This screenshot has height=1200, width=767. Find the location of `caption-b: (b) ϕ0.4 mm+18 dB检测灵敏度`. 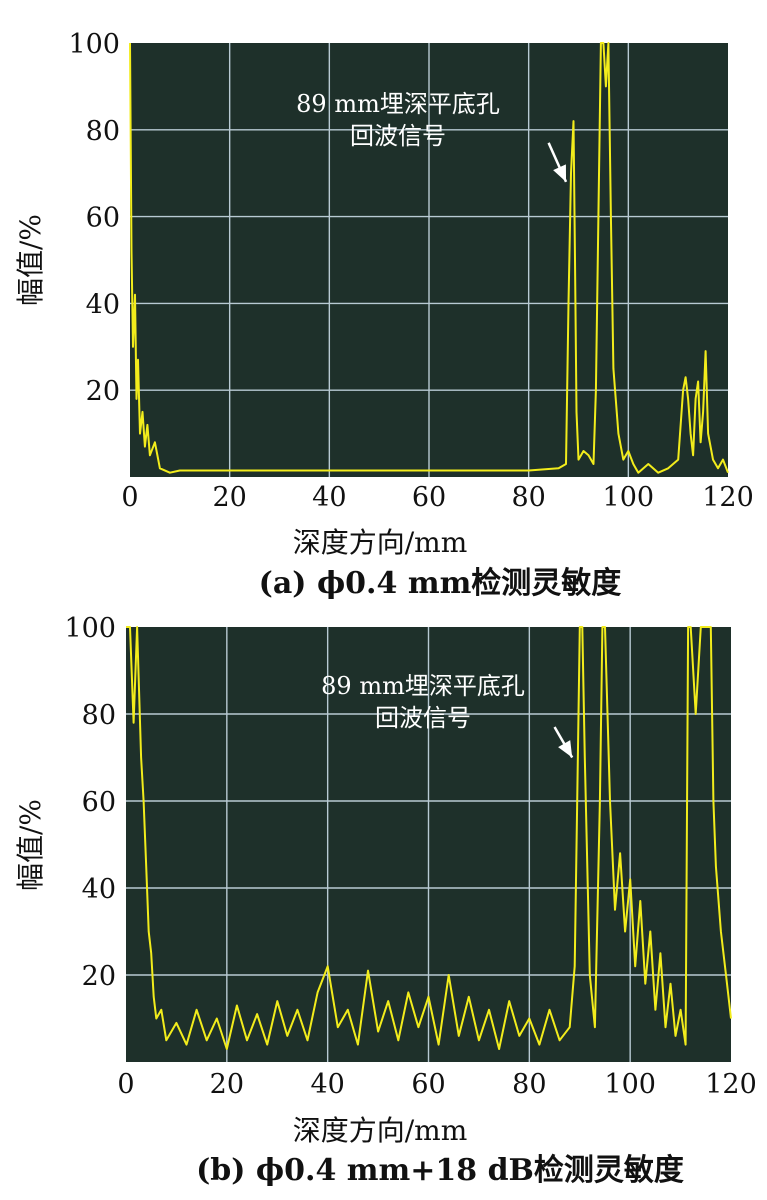

caption-b: (b) ϕ0.4 mm+18 dB检测灵敏度 is located at coordinates (440, 1170).